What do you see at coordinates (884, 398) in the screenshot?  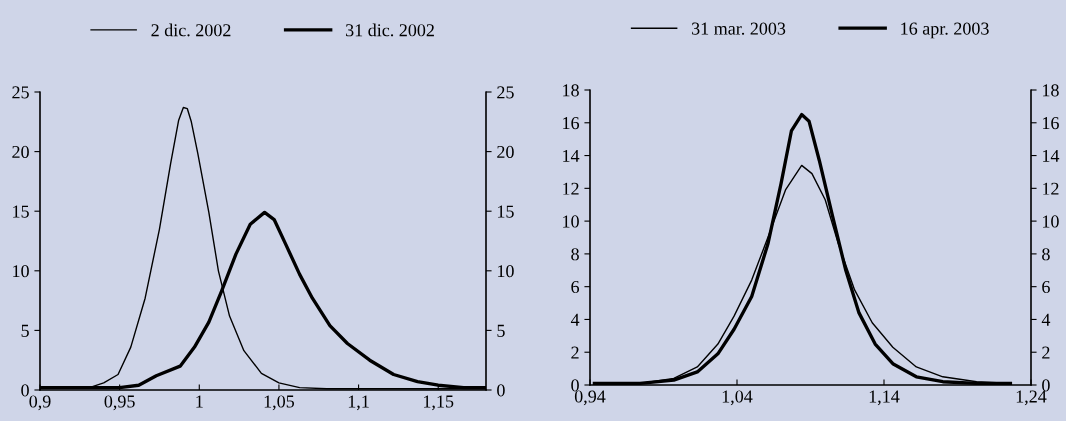 I see `x-tick-label: 1,14` at bounding box center [884, 398].